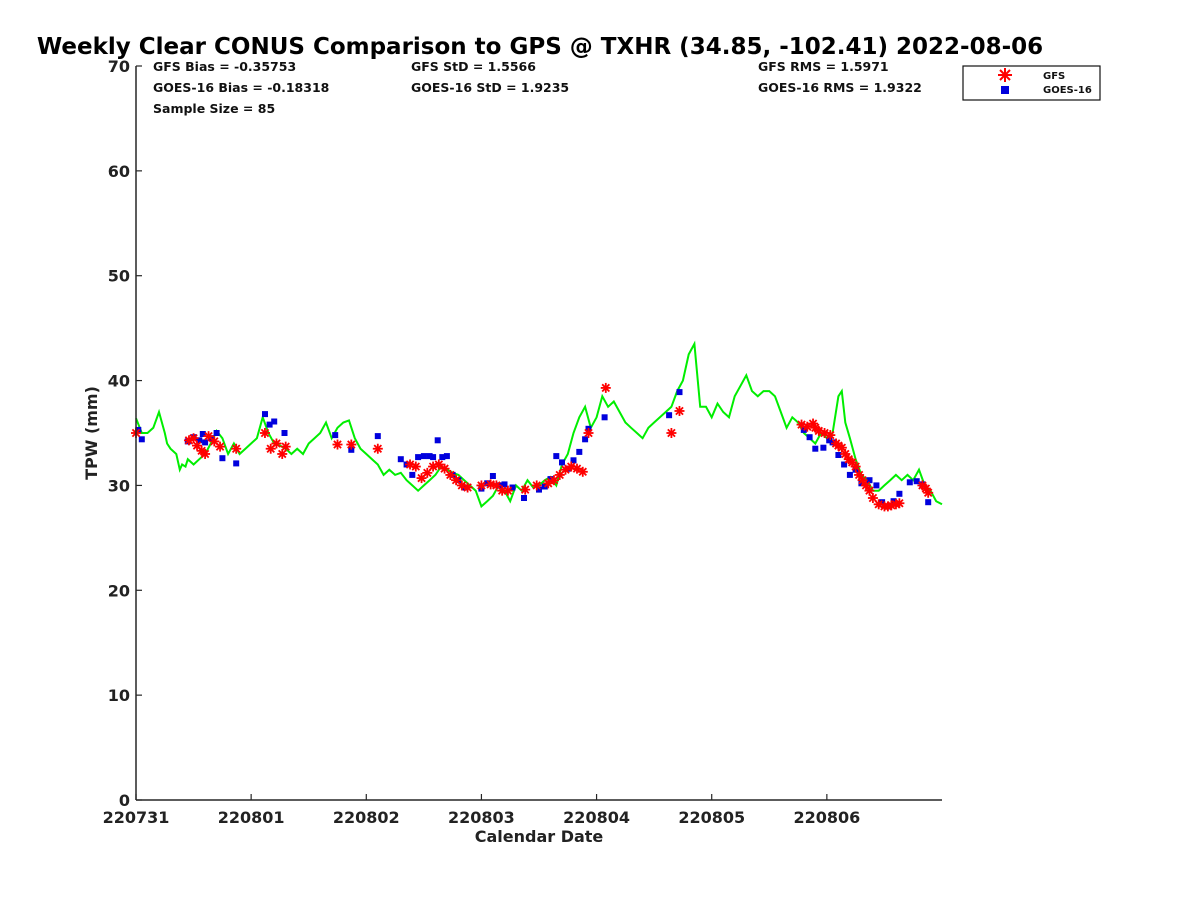 Image resolution: width=1200 pixels, height=900 pixels. I want to click on x-tick-label: 220805, so click(711, 817).